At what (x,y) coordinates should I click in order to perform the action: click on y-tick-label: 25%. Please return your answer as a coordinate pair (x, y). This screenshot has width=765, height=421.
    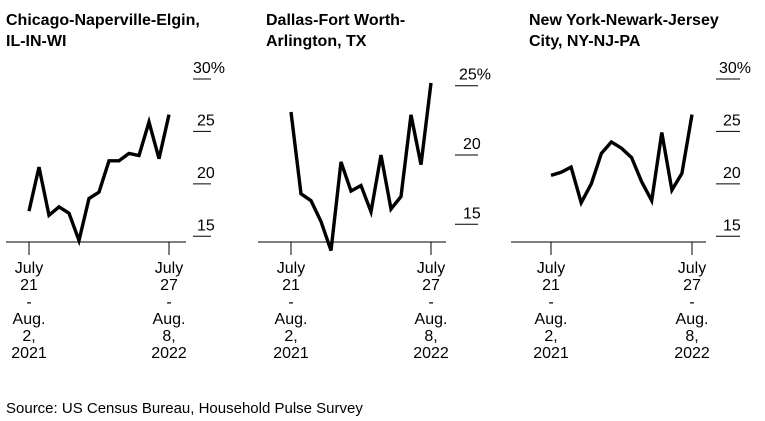
    Looking at the image, I should click on (475, 75).